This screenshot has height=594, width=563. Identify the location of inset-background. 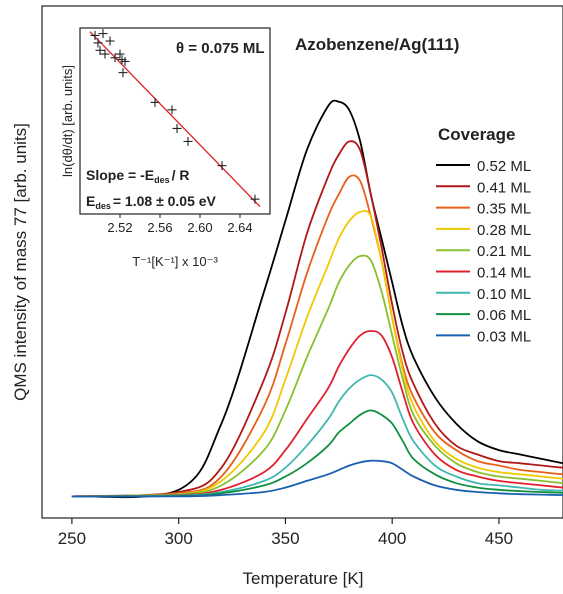
(175, 121).